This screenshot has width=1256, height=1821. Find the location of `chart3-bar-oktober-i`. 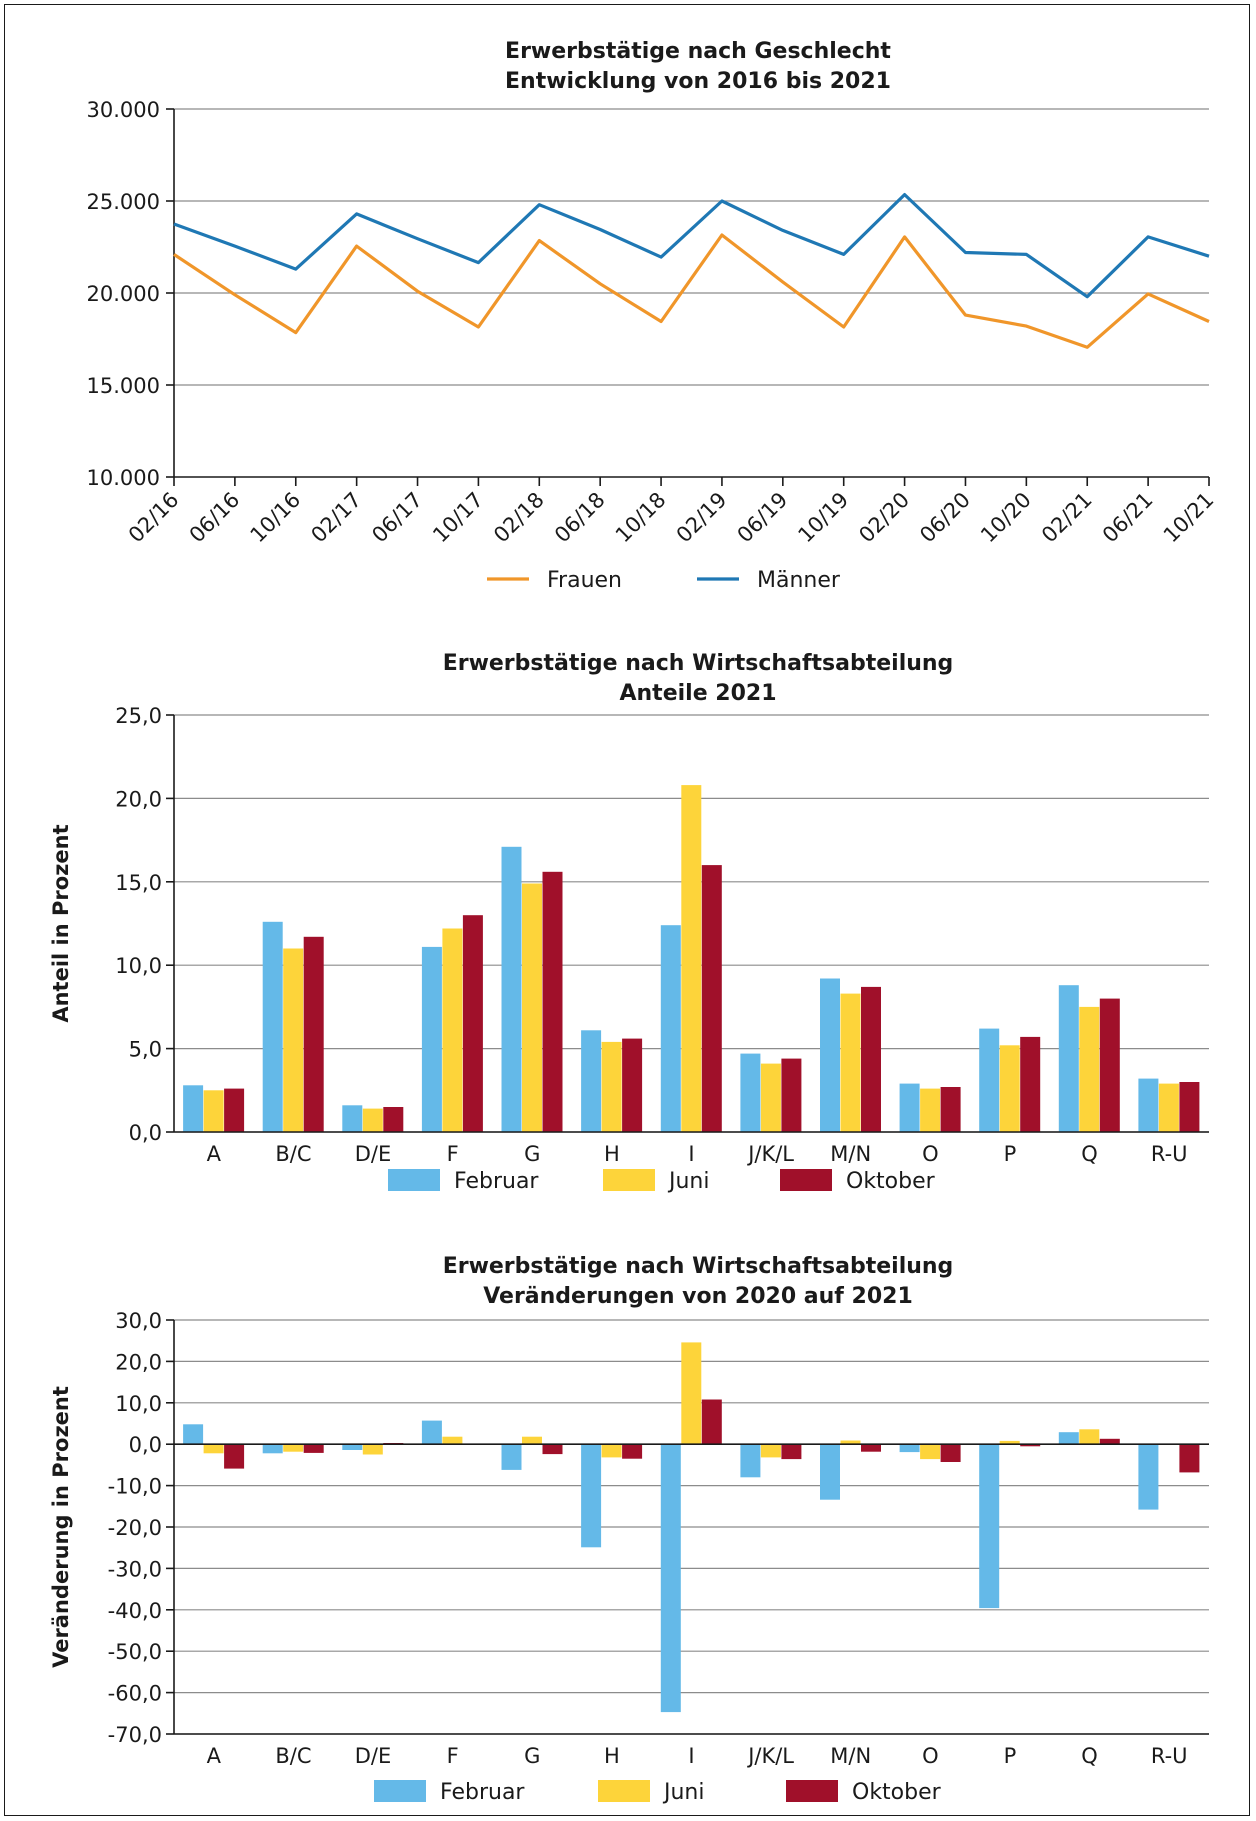

chart3-bar-oktober-i is located at coordinates (711, 1422).